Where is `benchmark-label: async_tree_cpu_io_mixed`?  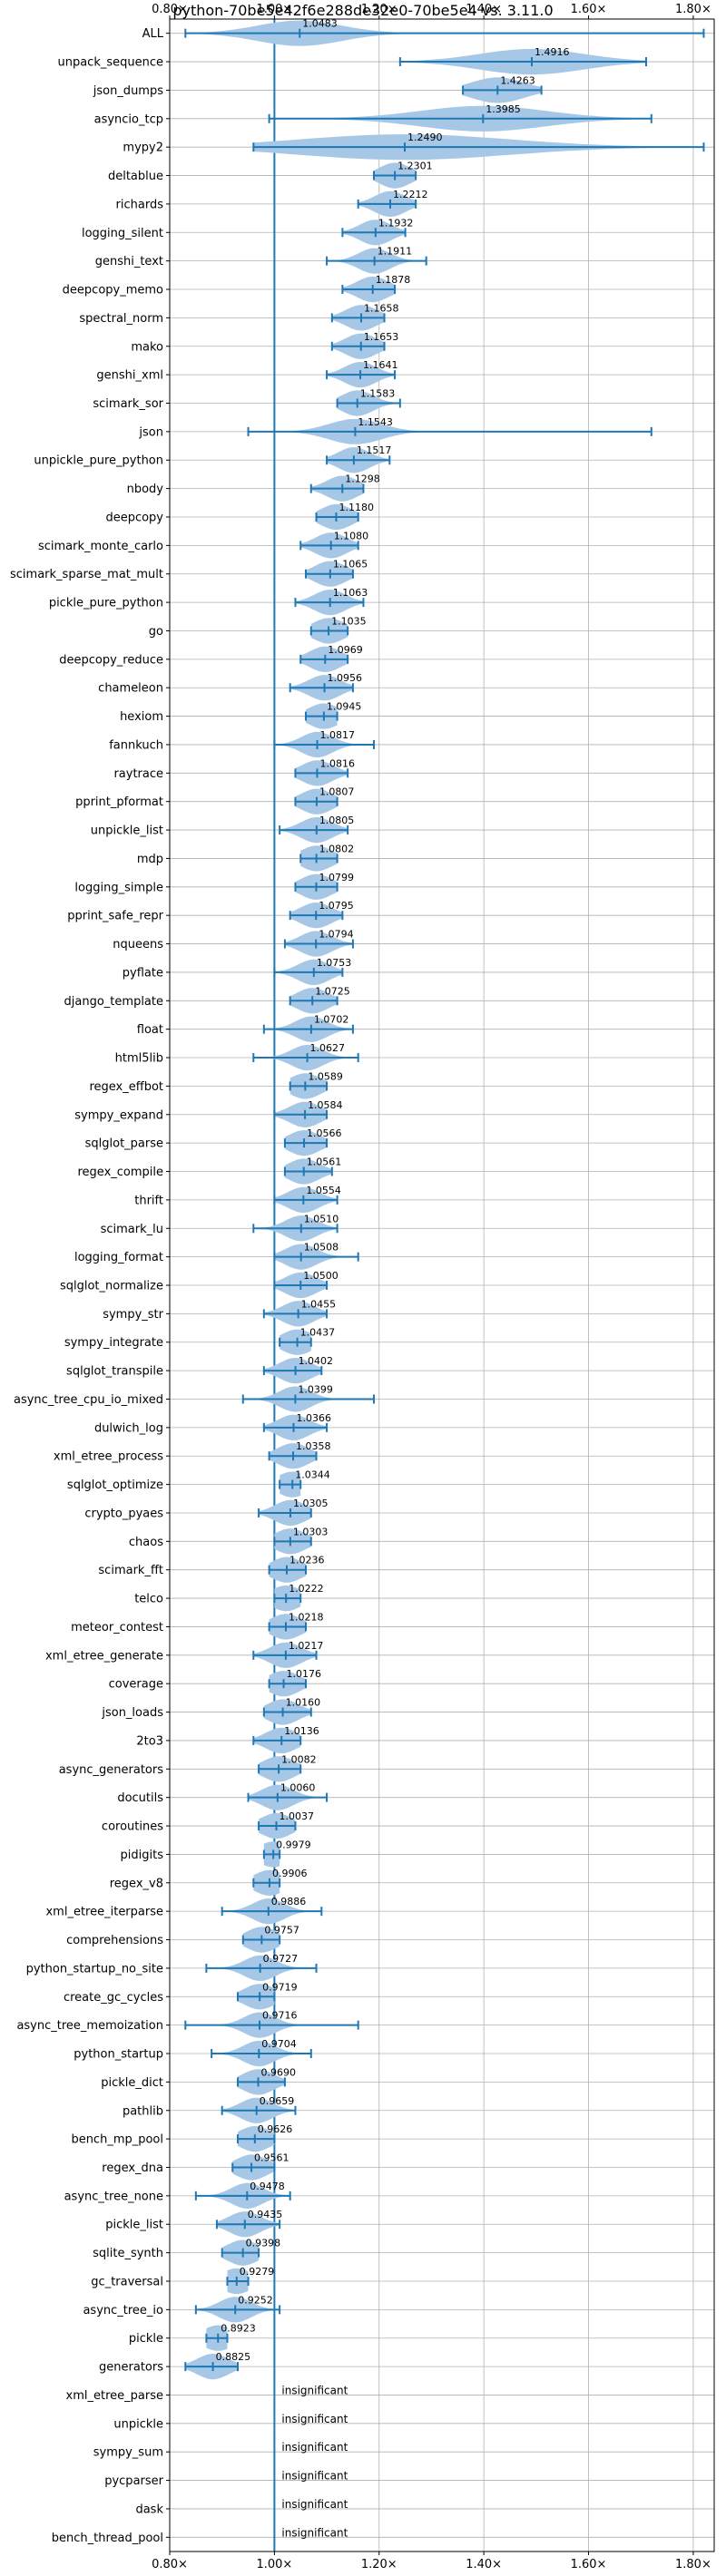
benchmark-label: async_tree_cpu_io_mixed is located at coordinates (88, 1400).